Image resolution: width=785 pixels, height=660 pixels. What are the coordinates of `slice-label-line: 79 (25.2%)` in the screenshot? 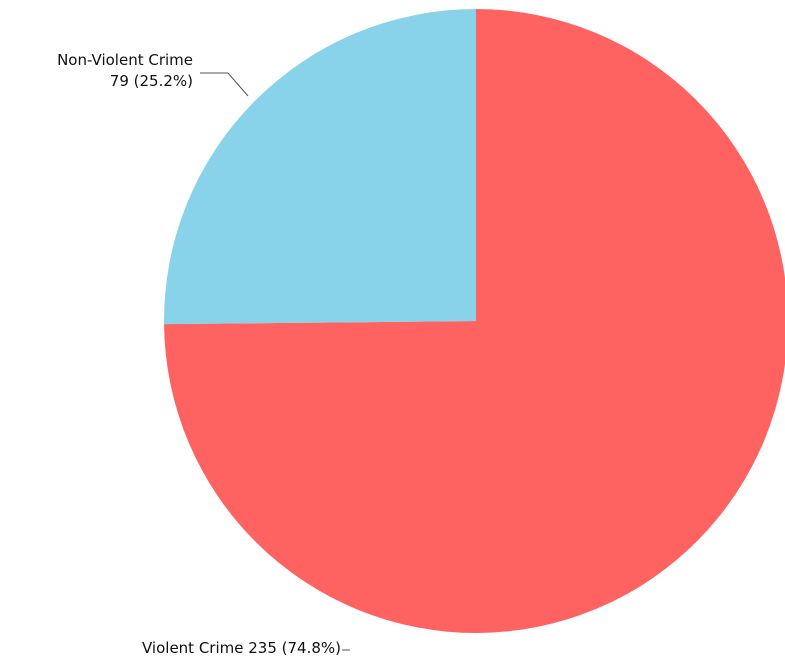 It's located at (151, 81).